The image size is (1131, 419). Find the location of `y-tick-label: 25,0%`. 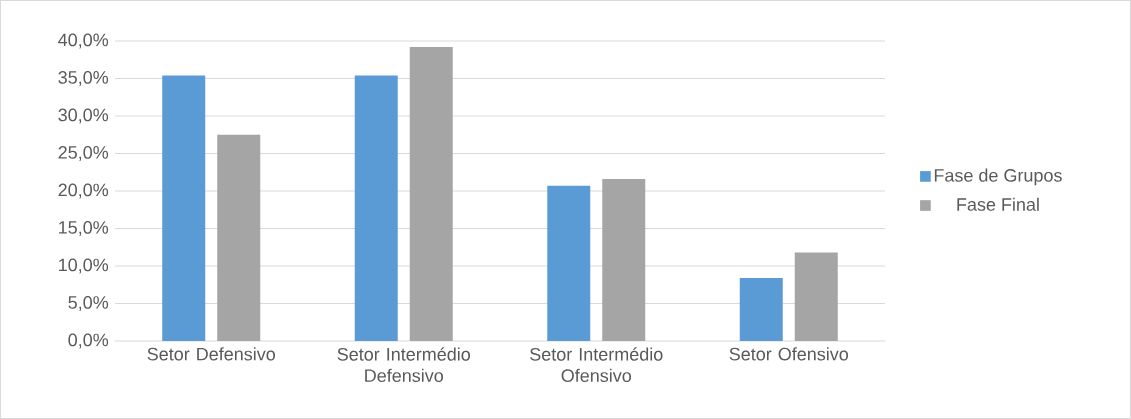

y-tick-label: 25,0% is located at coordinates (83, 153).